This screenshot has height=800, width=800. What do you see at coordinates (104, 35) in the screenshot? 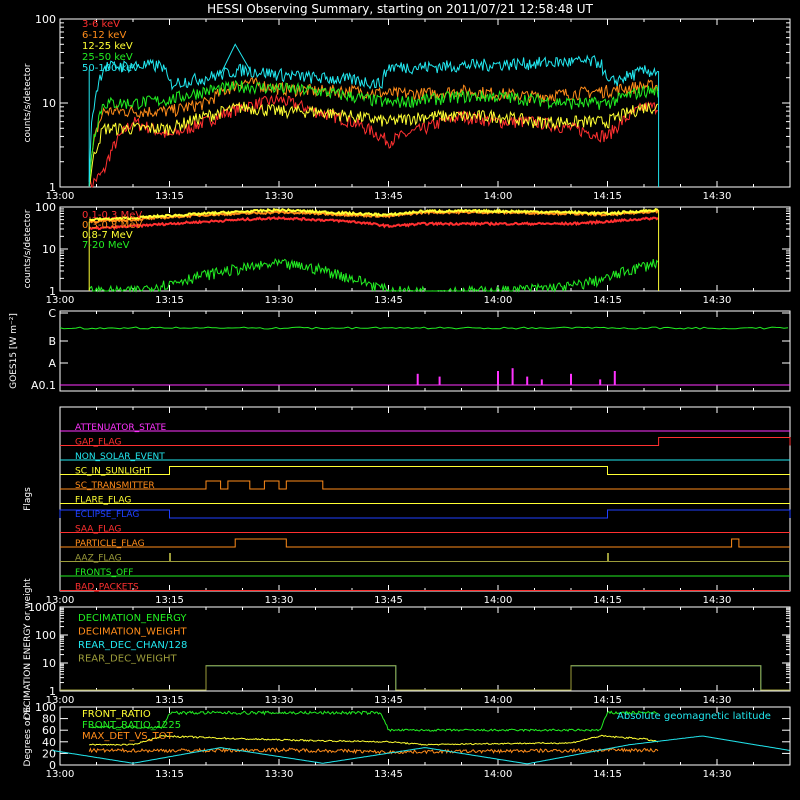
I see `legend-entry: 6-12 keV` at bounding box center [104, 35].